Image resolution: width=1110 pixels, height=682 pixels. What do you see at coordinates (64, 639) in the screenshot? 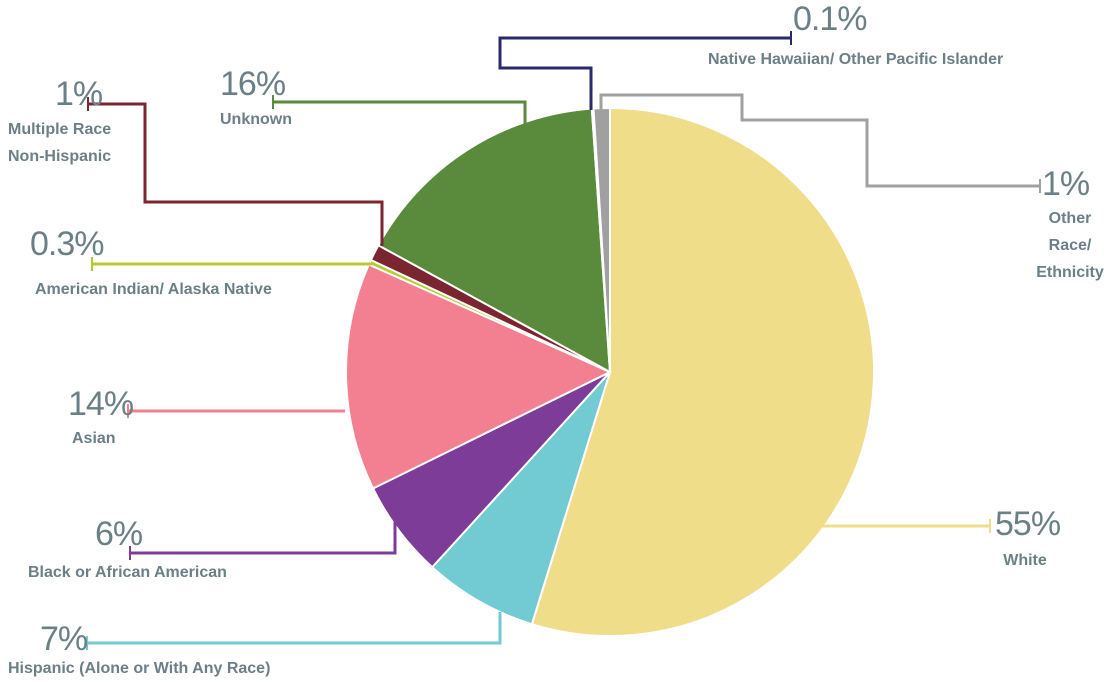
I see `value-label: 7%` at bounding box center [64, 639].